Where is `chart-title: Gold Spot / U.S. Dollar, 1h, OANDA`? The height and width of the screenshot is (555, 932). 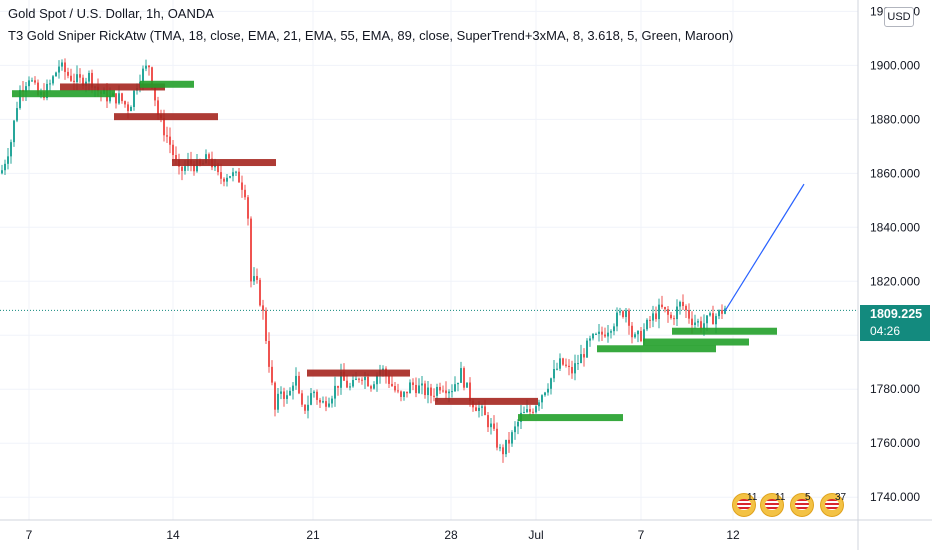 chart-title: Gold Spot / U.S. Dollar, 1h, OANDA is located at coordinates (111, 13).